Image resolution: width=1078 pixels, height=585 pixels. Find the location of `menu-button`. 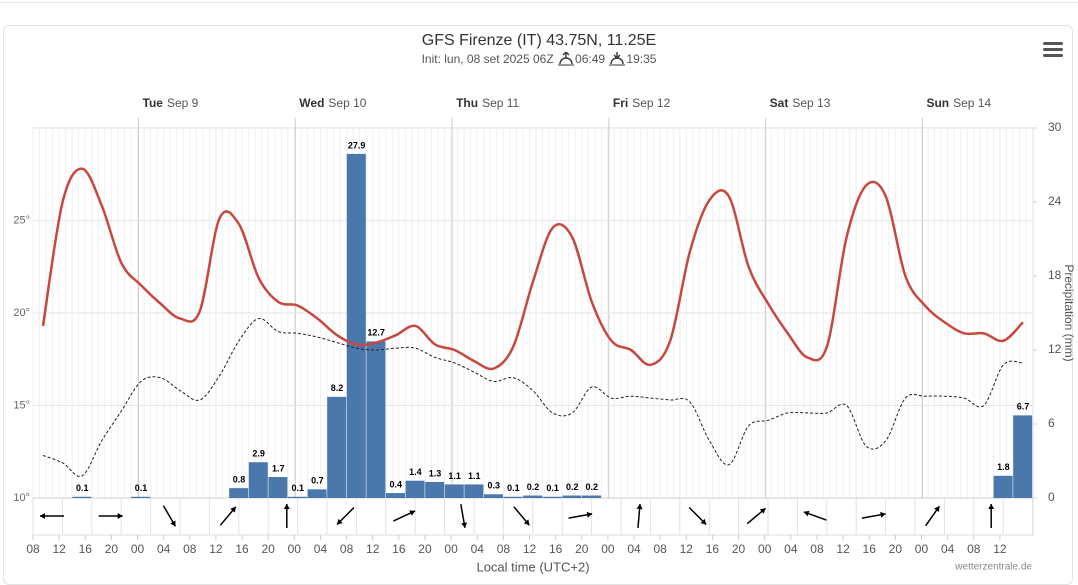

menu-button is located at coordinates (1053, 49).